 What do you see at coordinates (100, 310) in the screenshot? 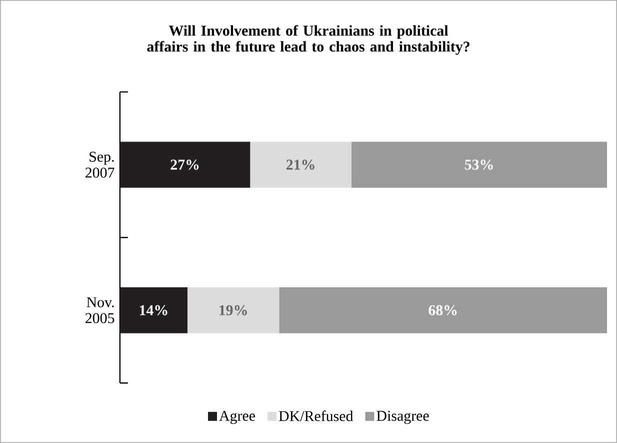
I see `y-tick-label: Nov. 2005` at bounding box center [100, 310].